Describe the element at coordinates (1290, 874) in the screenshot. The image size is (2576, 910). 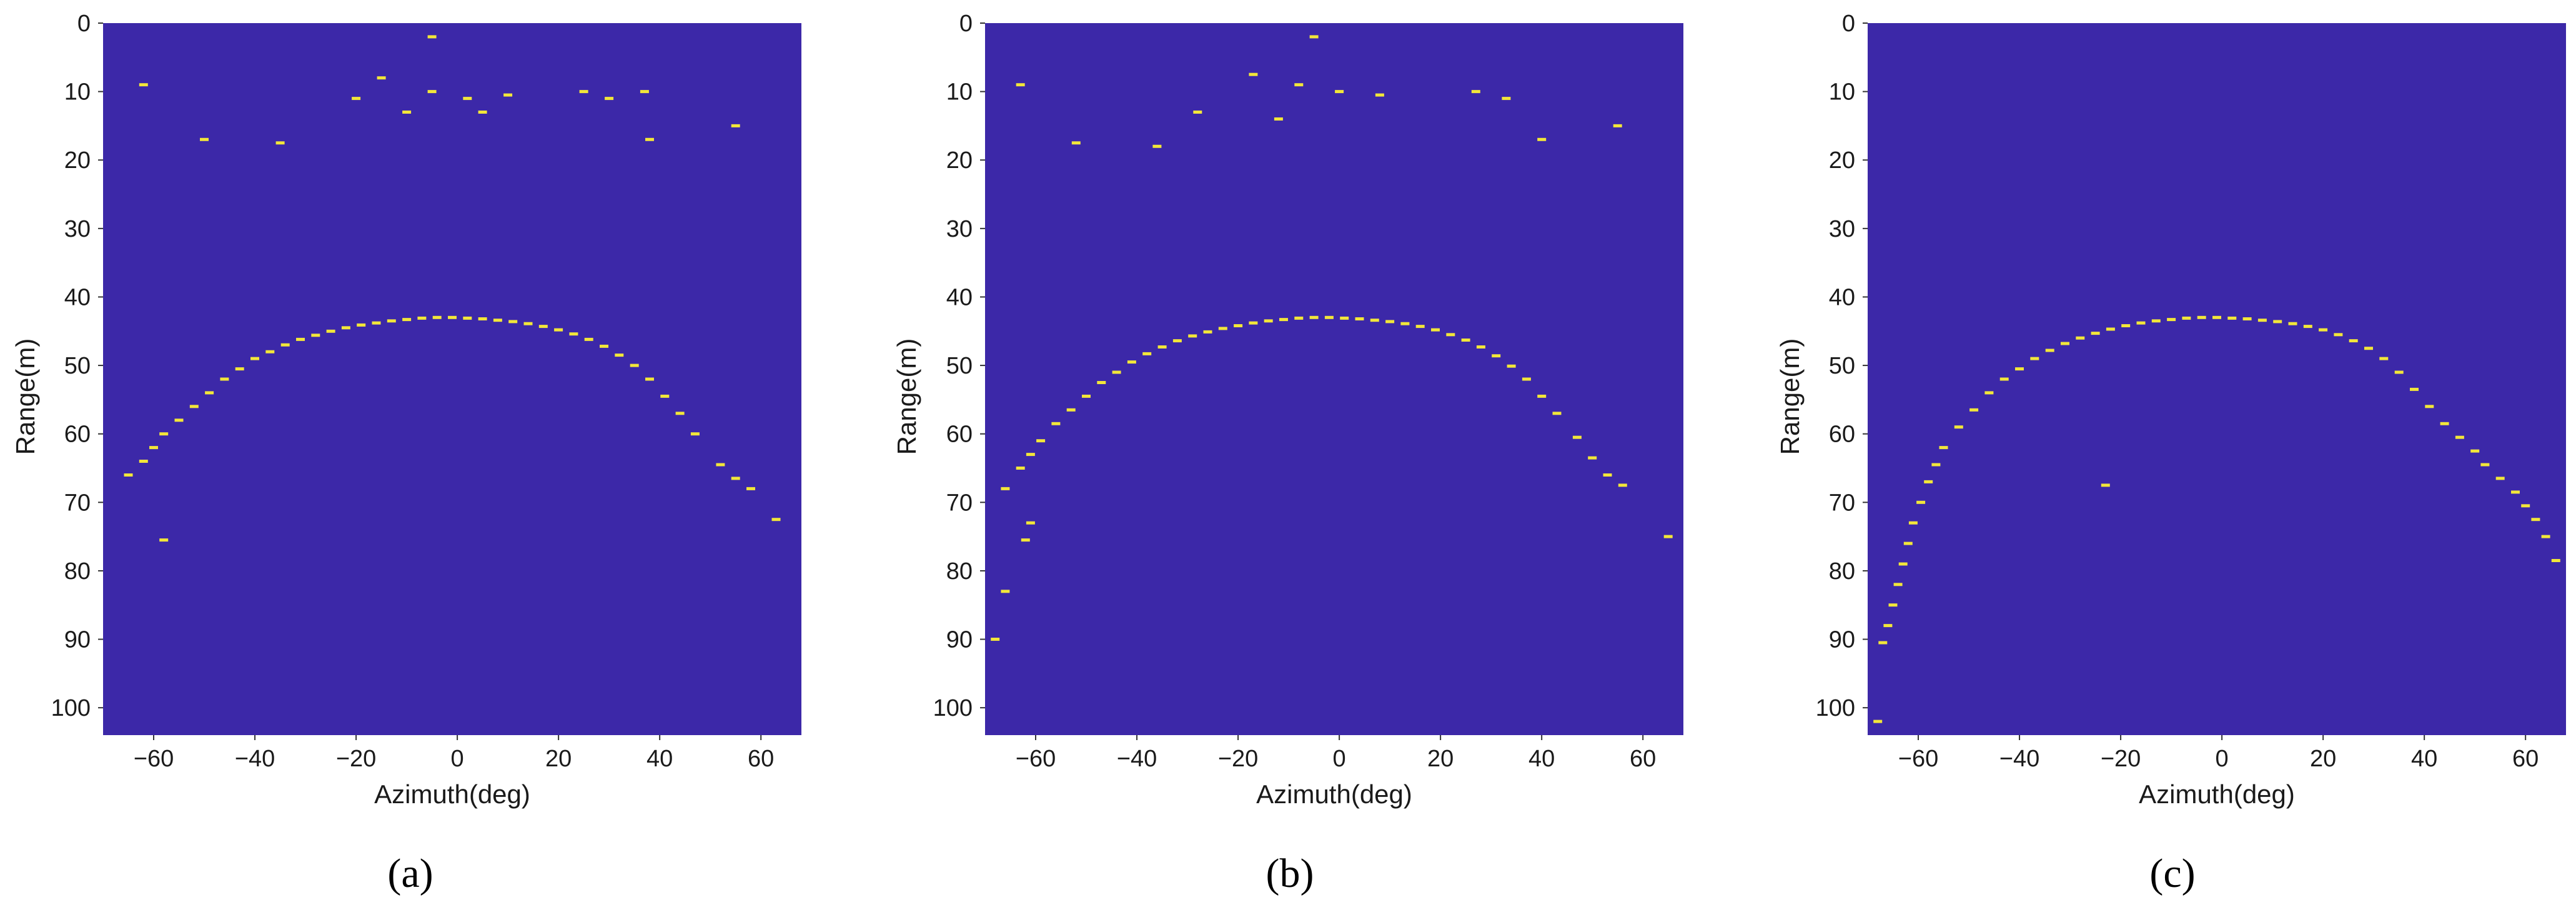
I see `panel-caption: (b)` at that location.